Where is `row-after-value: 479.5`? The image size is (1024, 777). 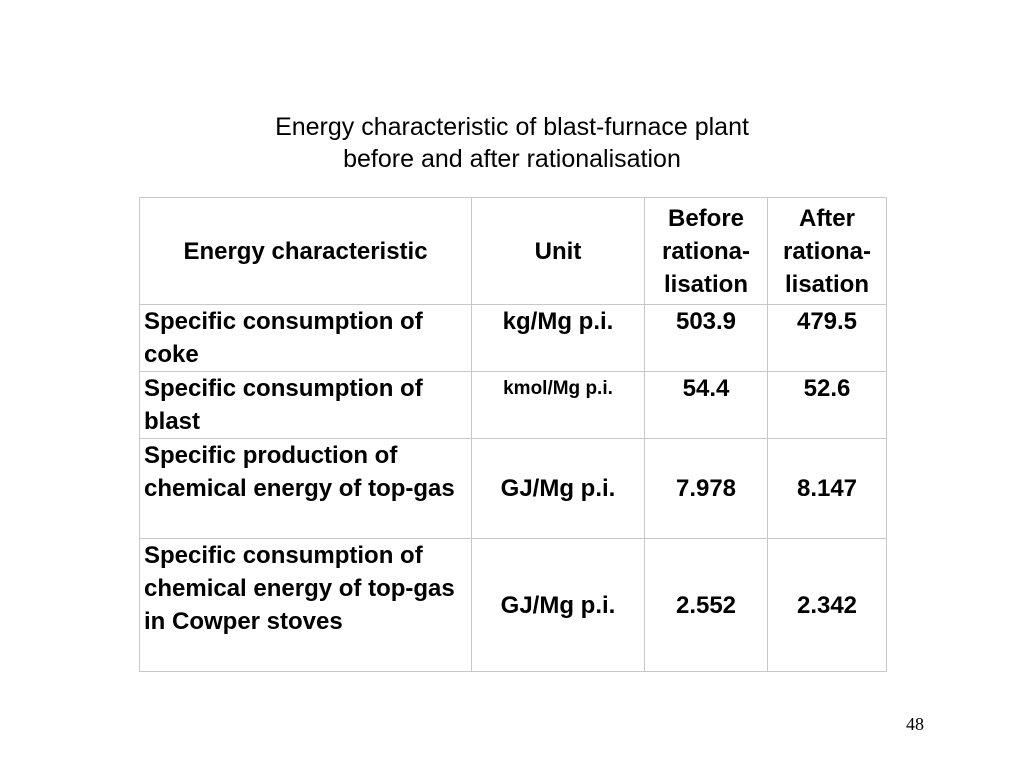
row-after-value: 479.5 is located at coordinates (827, 338).